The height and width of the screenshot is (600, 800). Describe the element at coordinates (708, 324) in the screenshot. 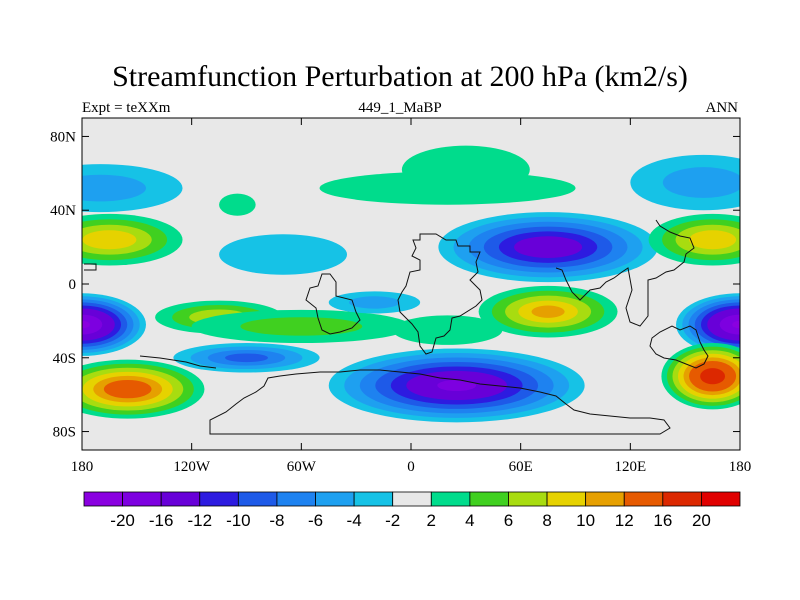

I see `feature-purple-south-pacific-east` at that location.